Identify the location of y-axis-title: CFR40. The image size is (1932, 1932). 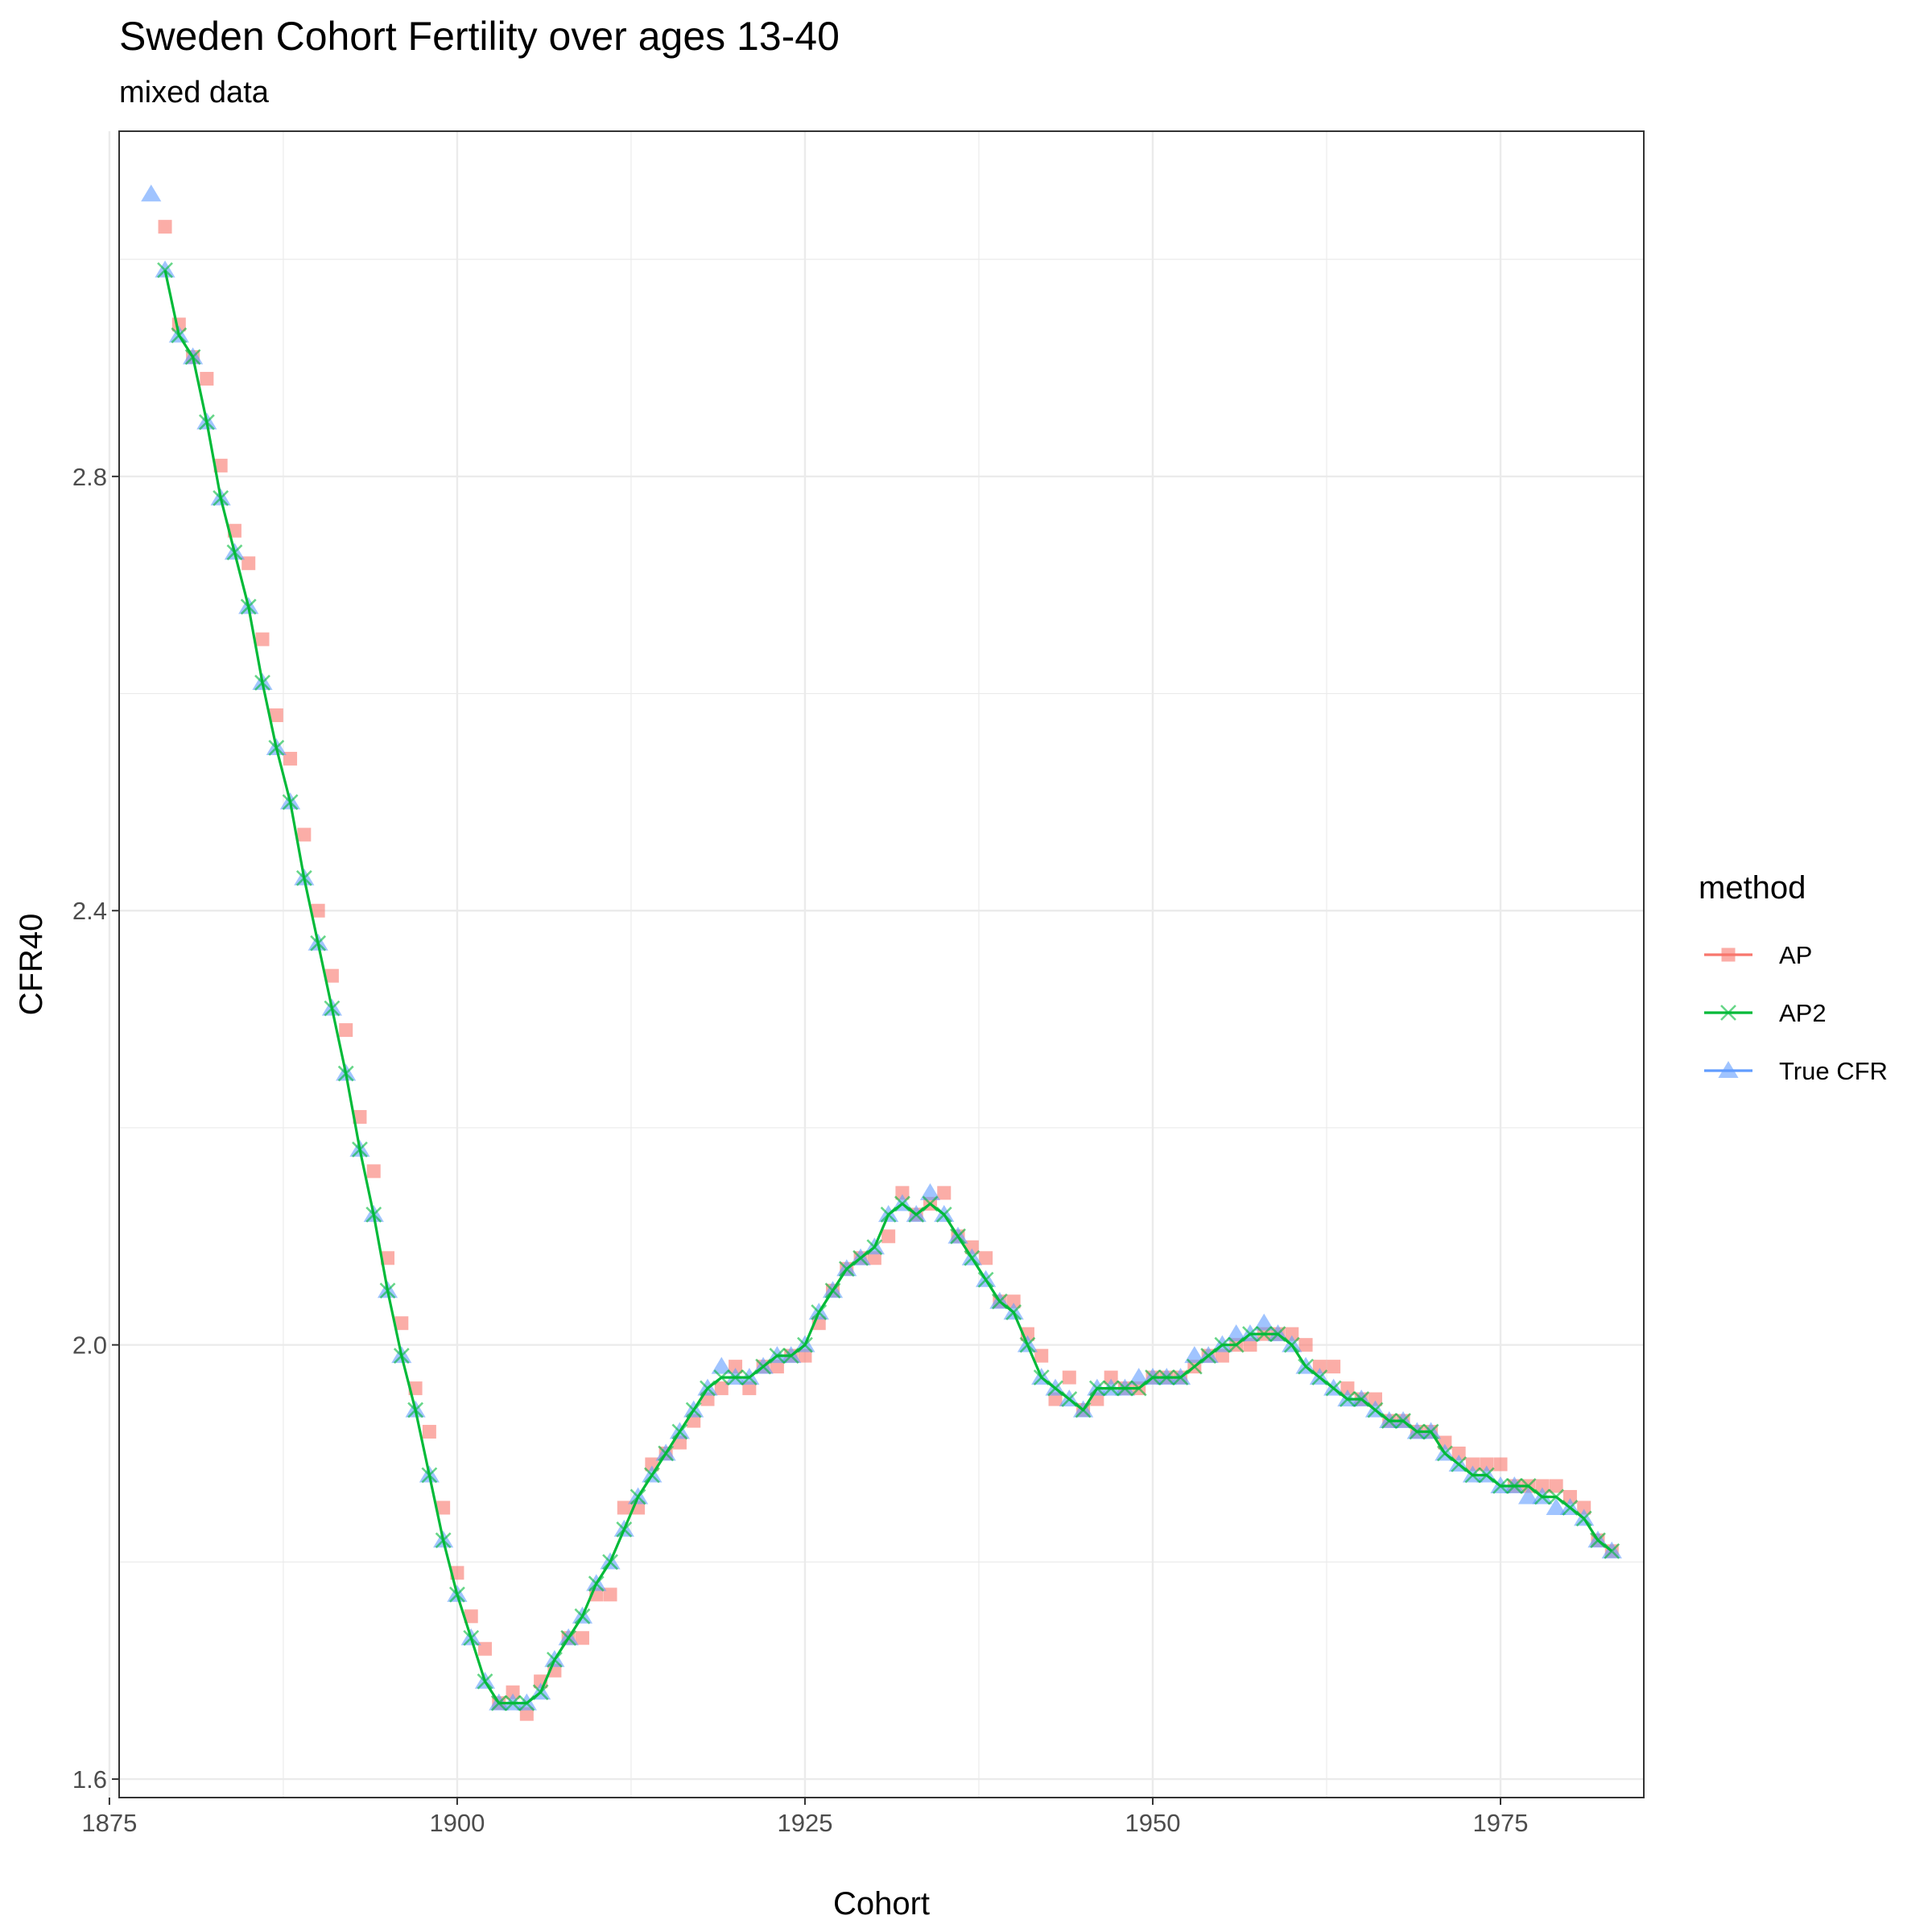
(31, 965).